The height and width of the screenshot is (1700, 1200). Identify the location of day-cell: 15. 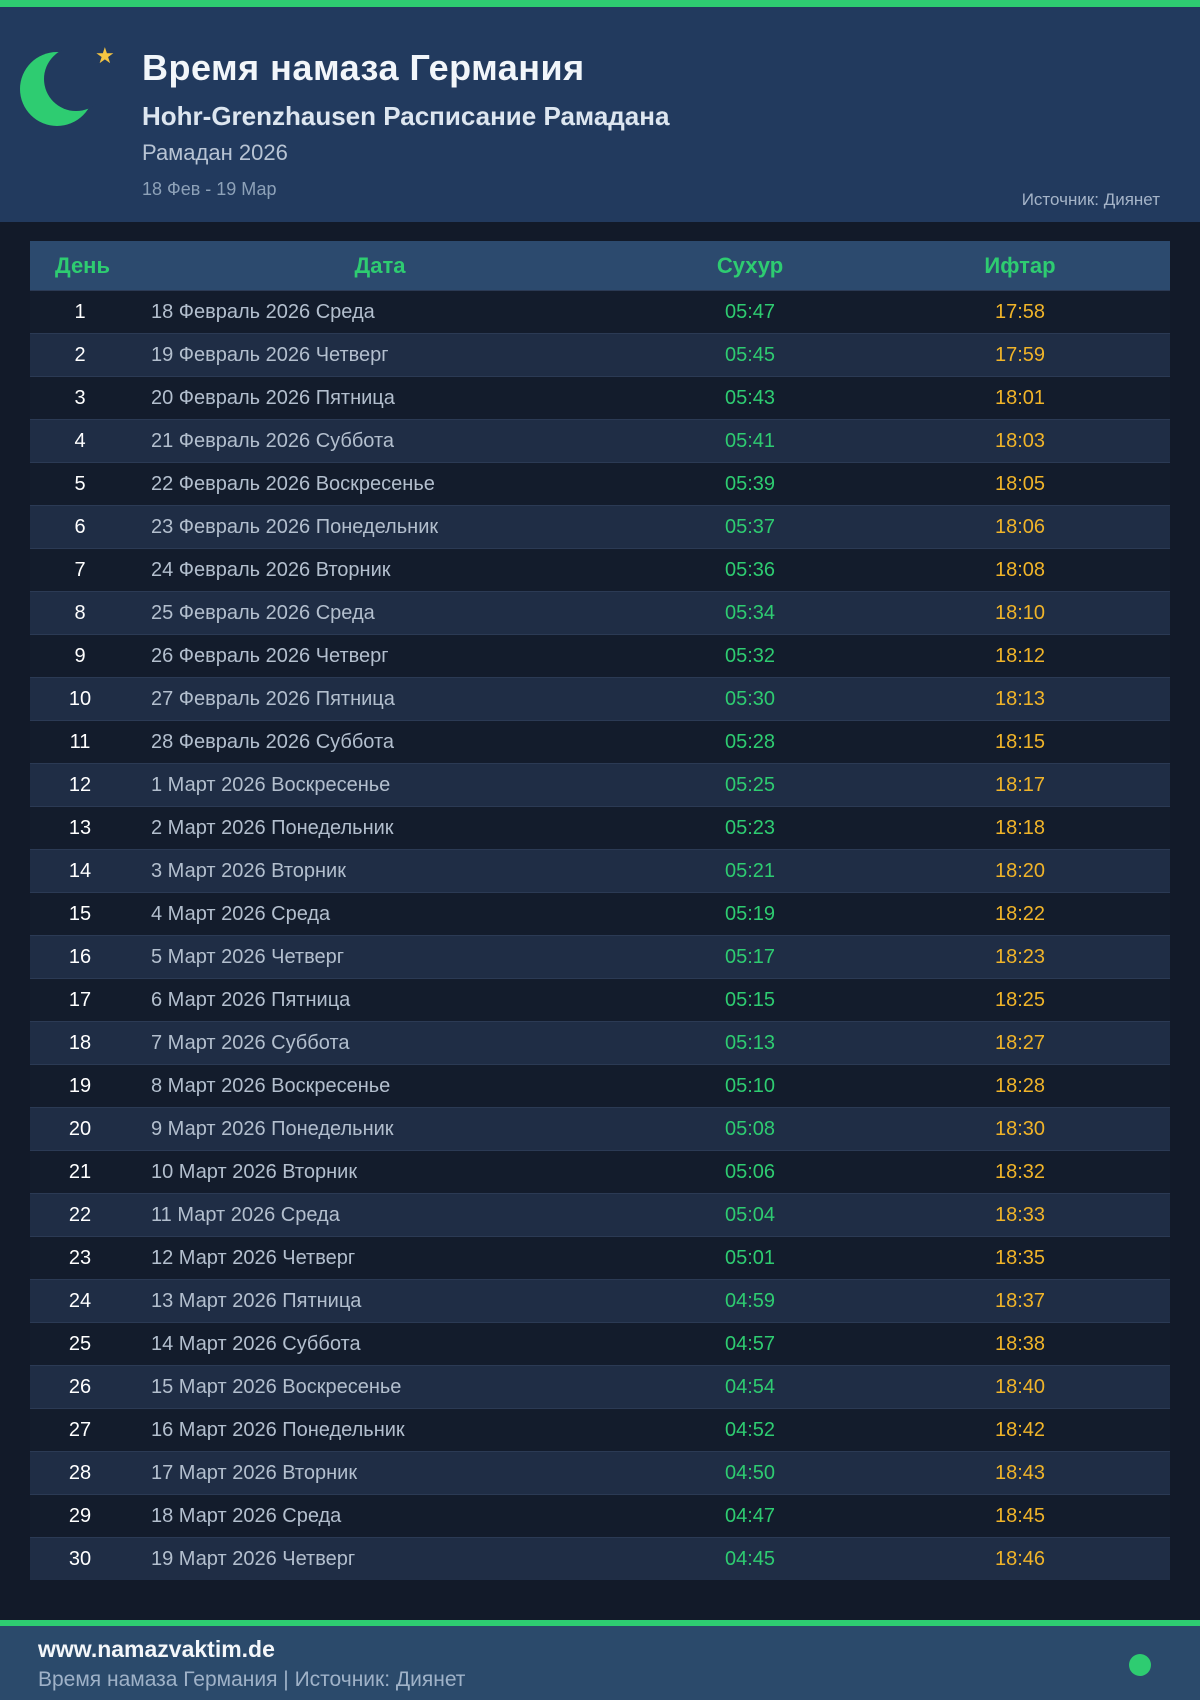
(80, 913).